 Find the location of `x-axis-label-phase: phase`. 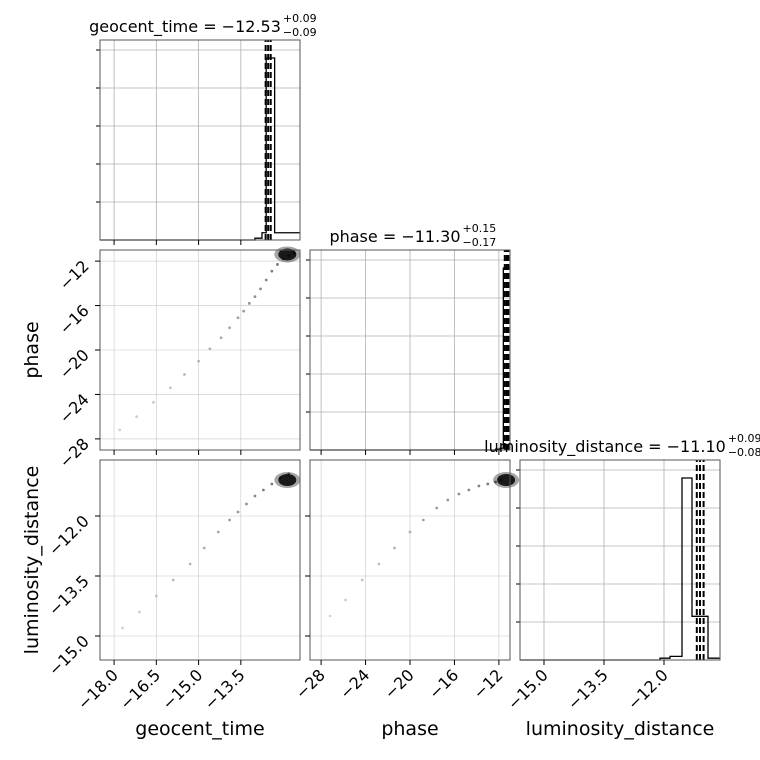

x-axis-label-phase: phase is located at coordinates (409, 729).